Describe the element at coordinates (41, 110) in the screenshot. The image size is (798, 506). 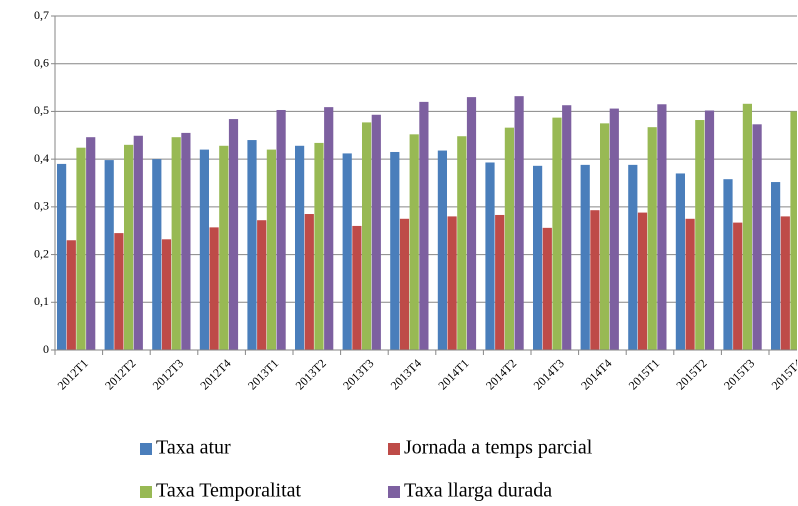
I see `y-tick-label: 0,5` at that location.